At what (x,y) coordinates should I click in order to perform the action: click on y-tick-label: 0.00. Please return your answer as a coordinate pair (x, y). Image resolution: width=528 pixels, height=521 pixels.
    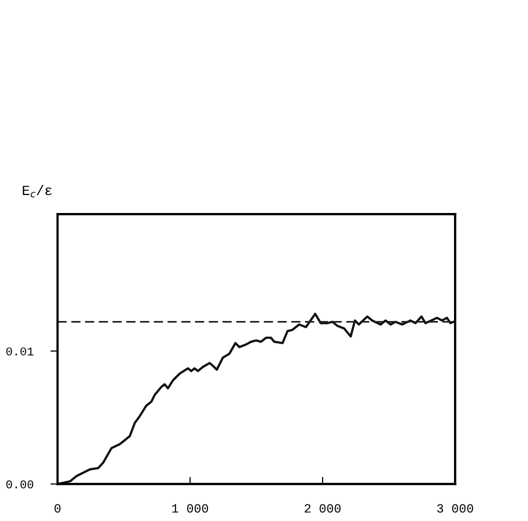
    Looking at the image, I should click on (20, 484).